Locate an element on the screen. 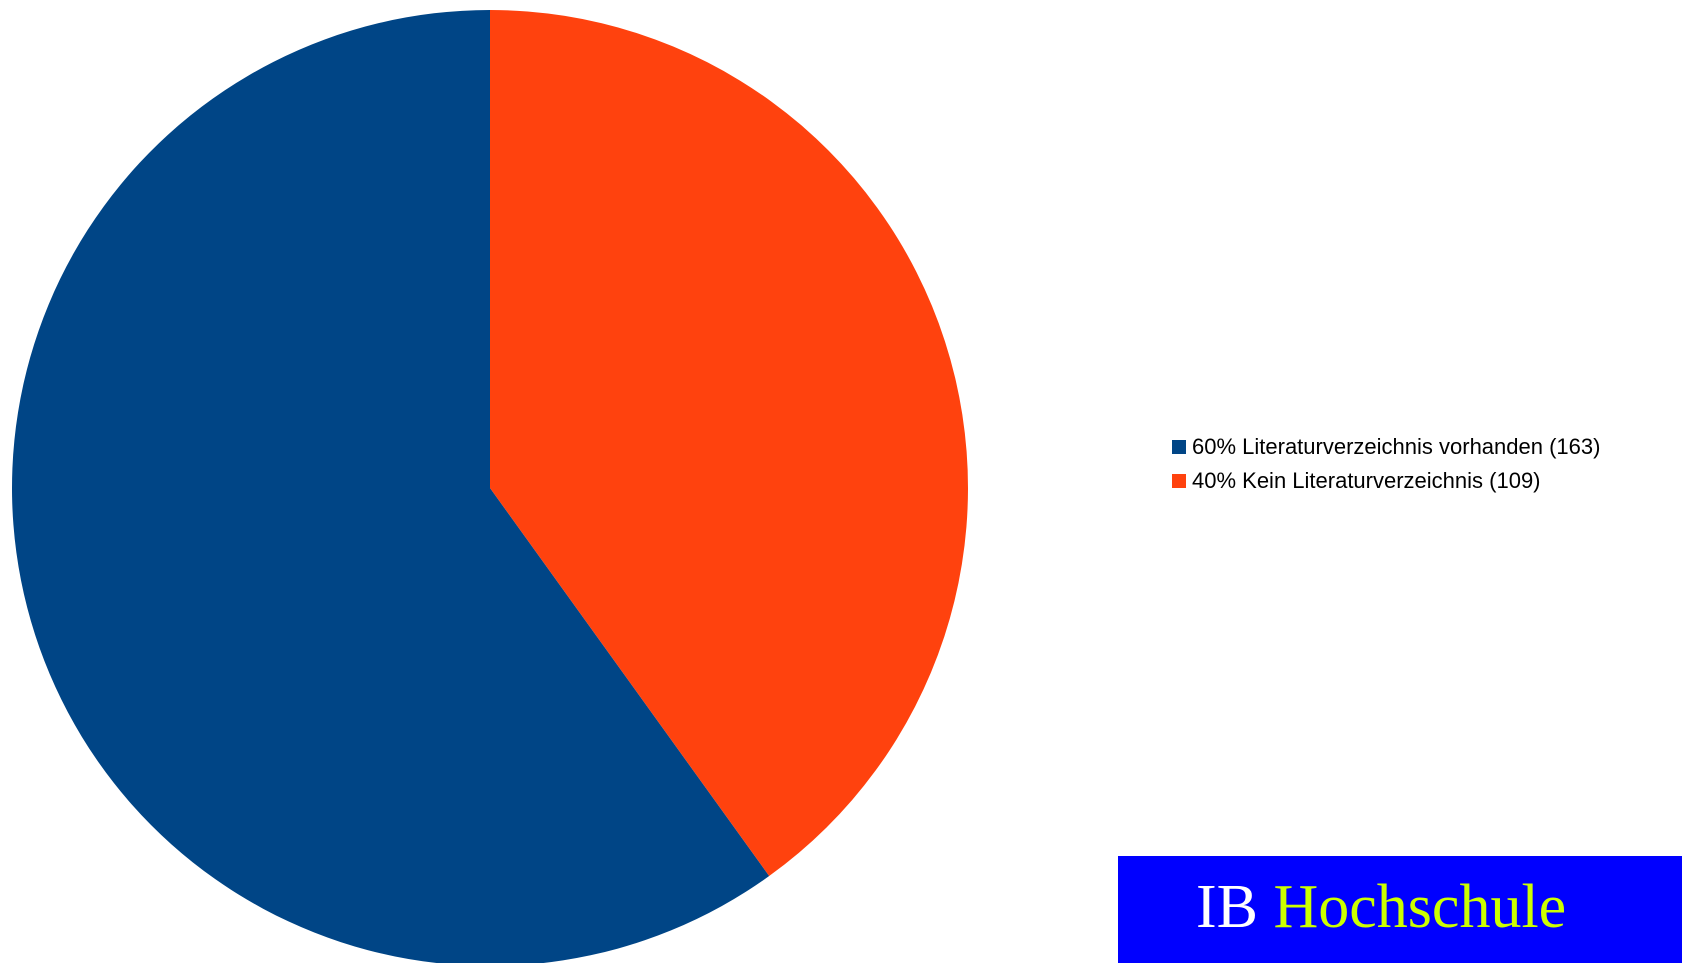 This screenshot has height=963, width=1682. legend-label-with-bibliography: 60% Literaturverzeichnis vorhanden (163) is located at coordinates (1396, 446).